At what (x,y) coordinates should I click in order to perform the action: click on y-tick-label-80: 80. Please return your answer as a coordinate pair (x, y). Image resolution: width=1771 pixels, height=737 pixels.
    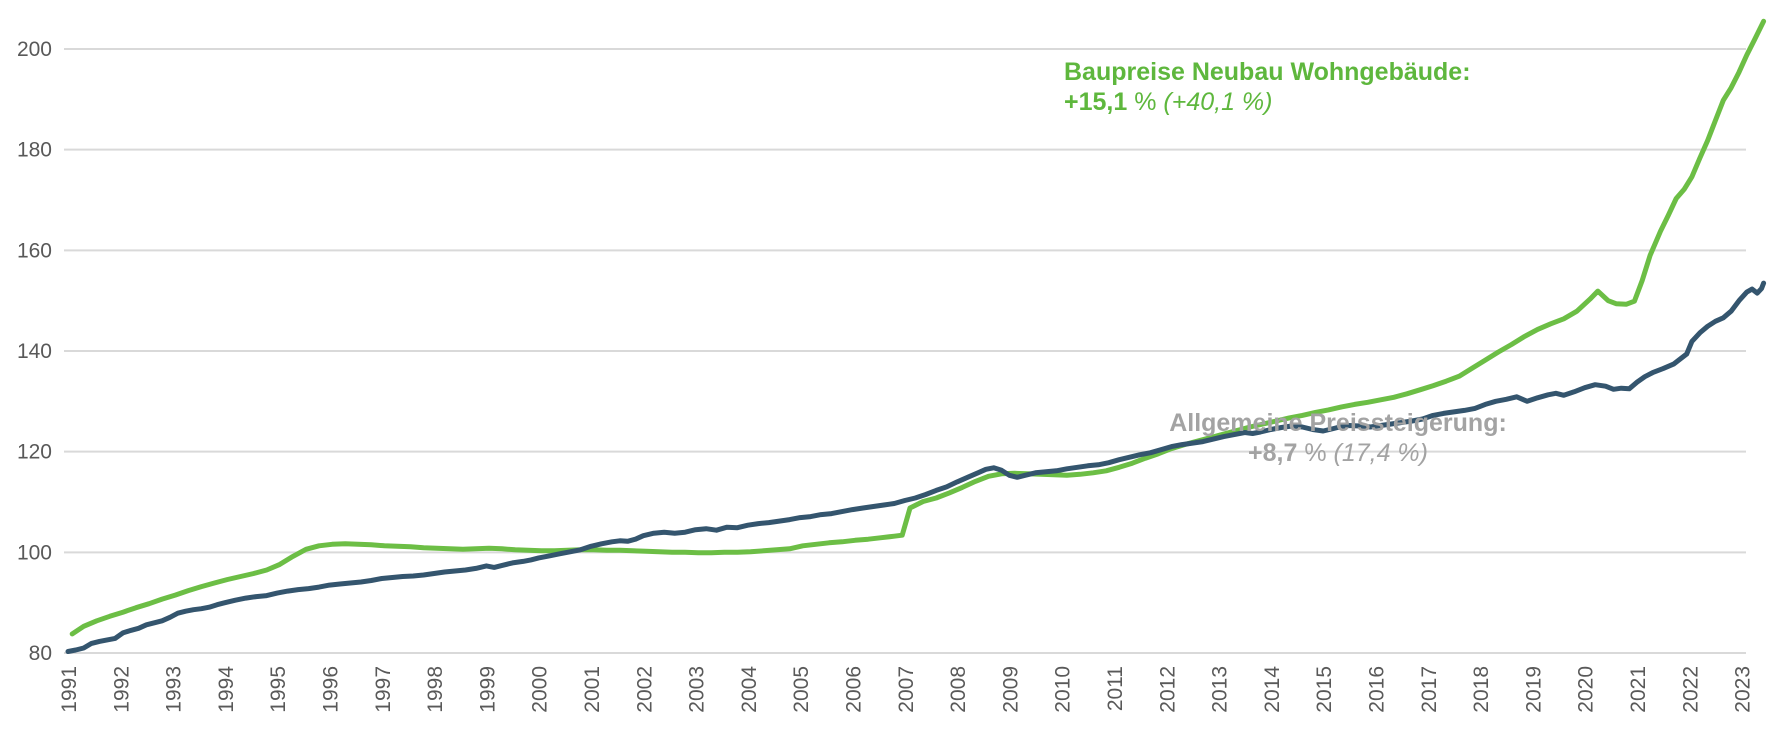
    Looking at the image, I should click on (40, 653).